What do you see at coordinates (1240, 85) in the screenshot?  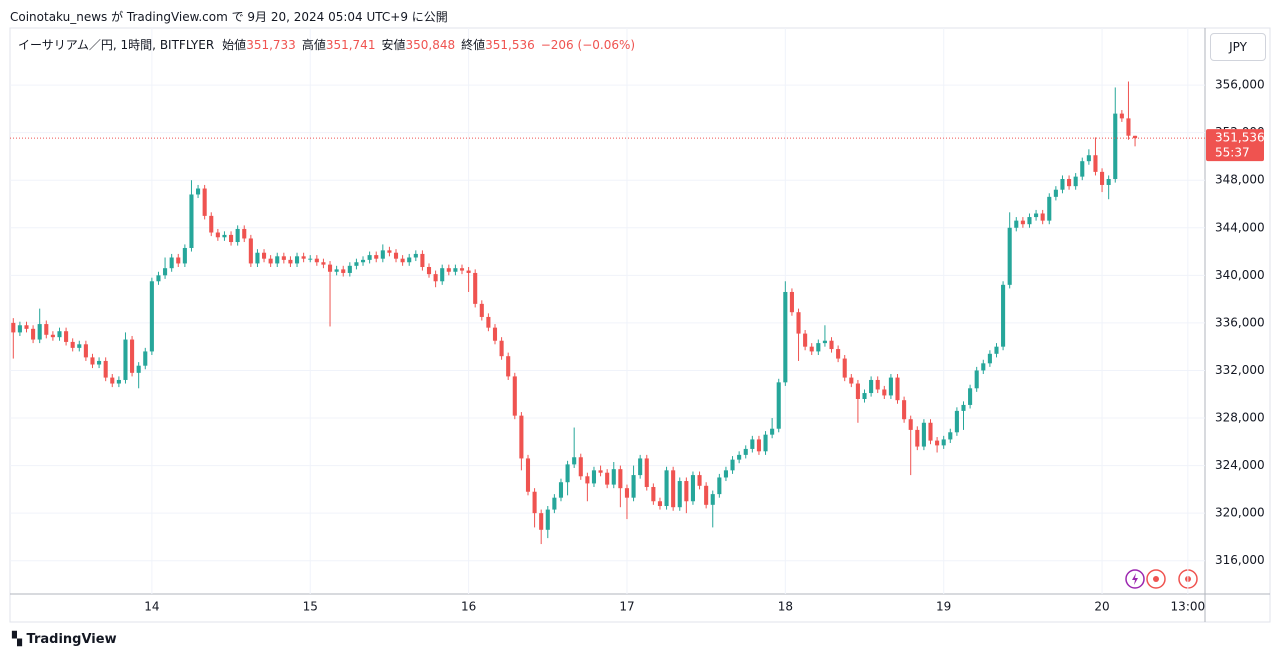 I see `y-tick-label: 356,000` at bounding box center [1240, 85].